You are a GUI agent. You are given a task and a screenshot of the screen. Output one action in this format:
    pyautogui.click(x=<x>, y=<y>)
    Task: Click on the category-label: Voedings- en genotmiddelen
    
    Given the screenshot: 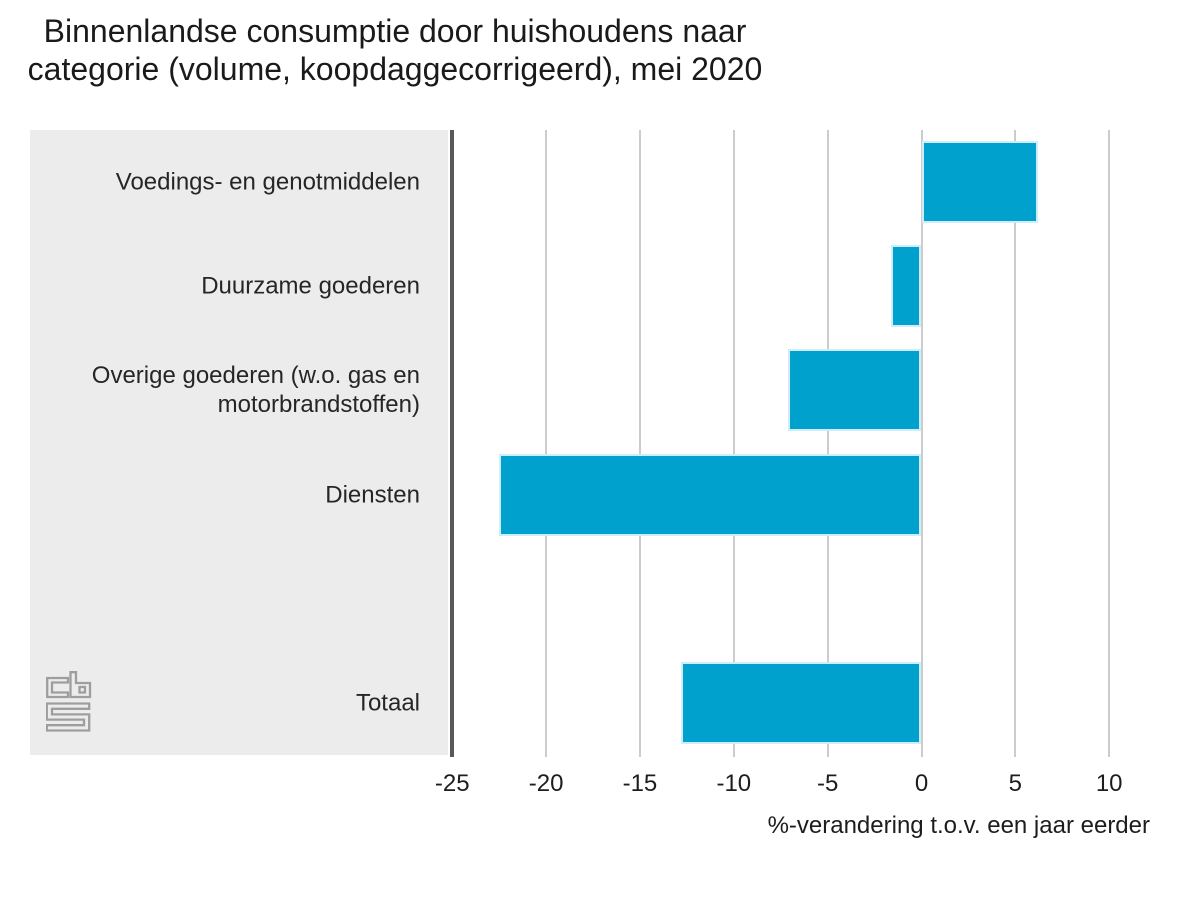 What is the action you would take?
    pyautogui.click(x=267, y=182)
    